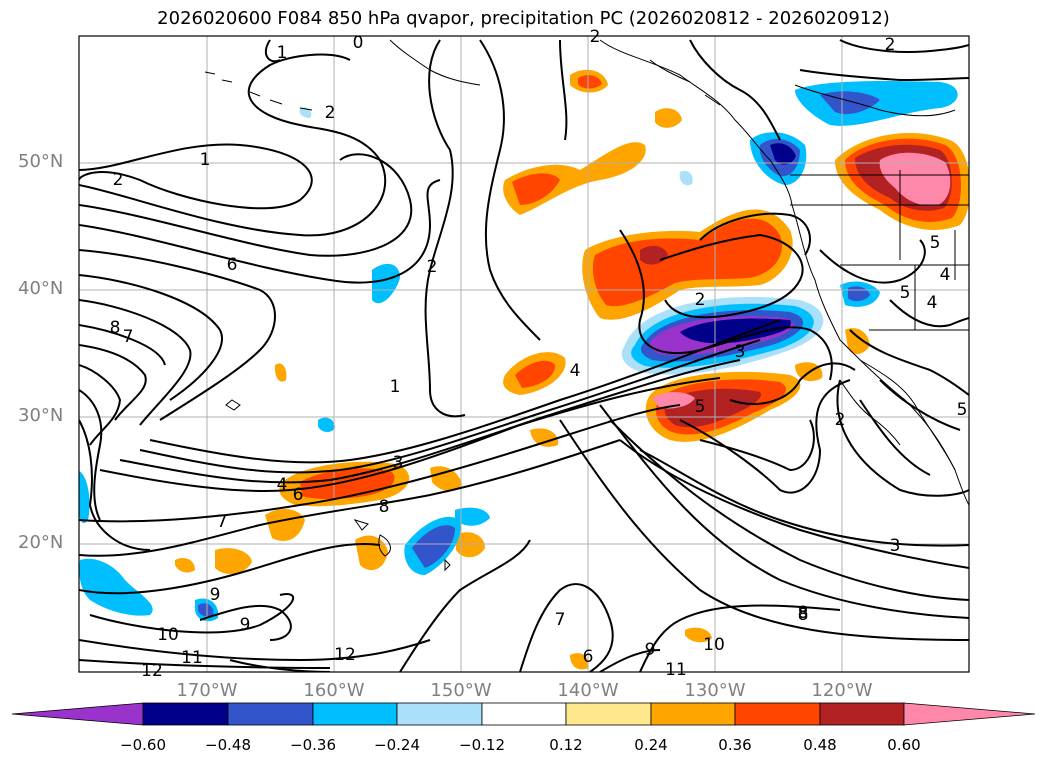  Describe the element at coordinates (482, 745) in the screenshot. I see `colorbar-tick: −0.12` at that location.